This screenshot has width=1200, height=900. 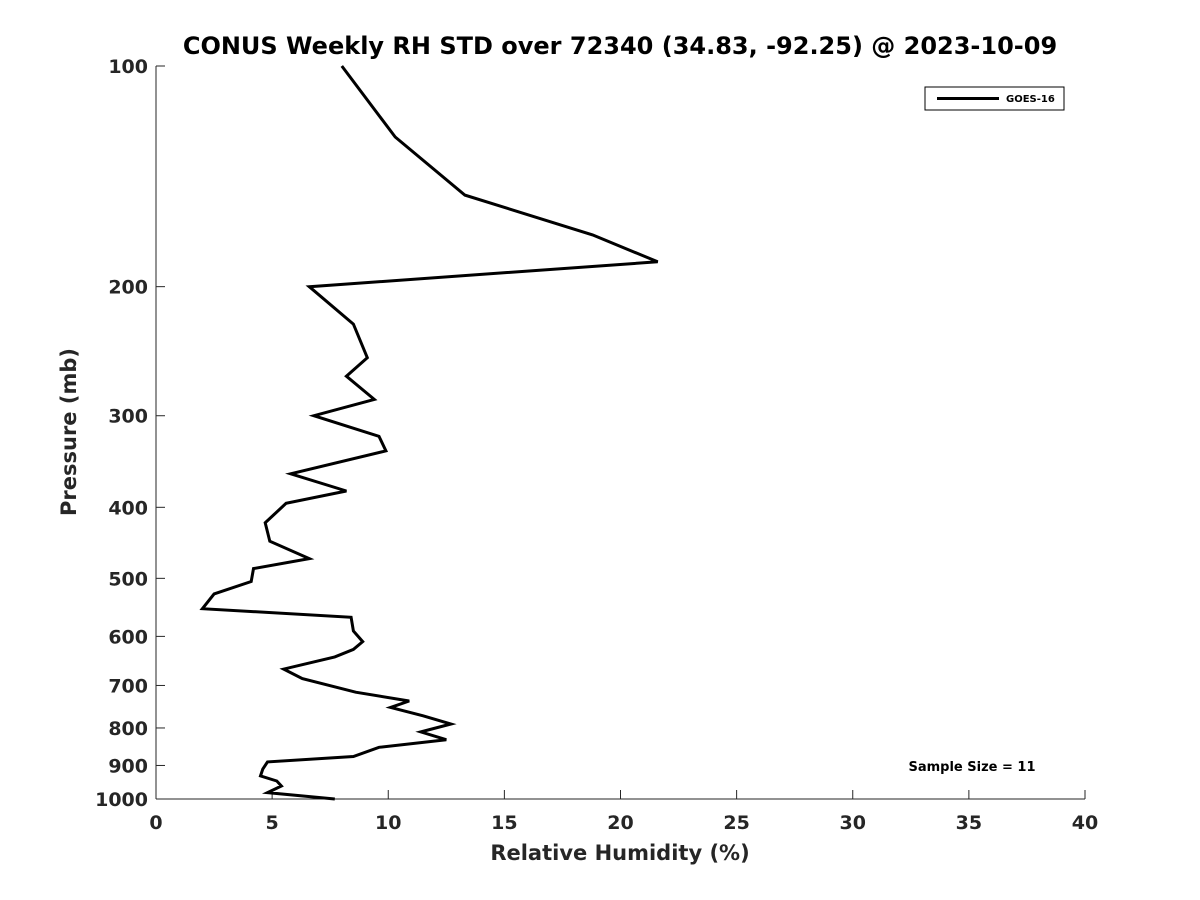 I want to click on sample-size-annotation: Sample Size = 11, so click(x=971, y=767).